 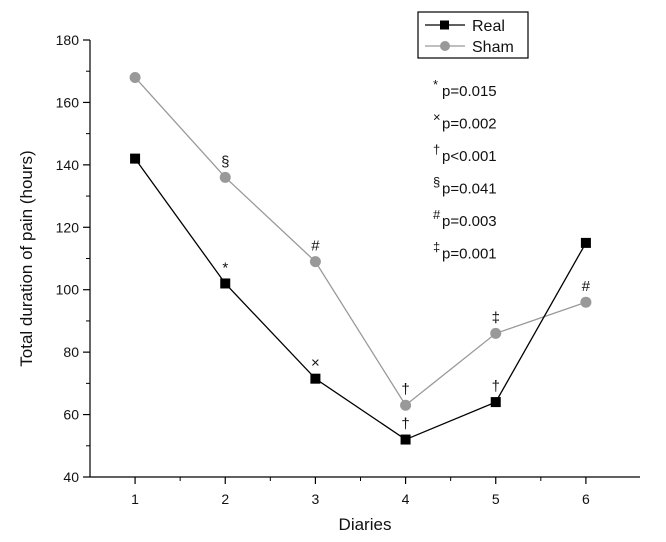 What do you see at coordinates (68, 290) in the screenshot?
I see `y-tick-label: 100` at bounding box center [68, 290].